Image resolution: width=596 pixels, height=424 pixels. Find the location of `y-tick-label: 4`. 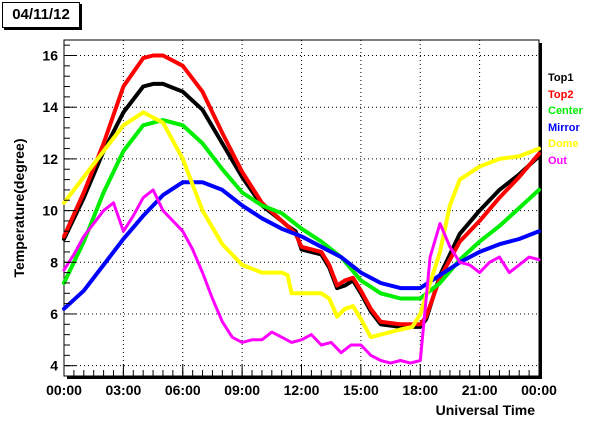

y-tick-label: 4 is located at coordinates (54, 366).